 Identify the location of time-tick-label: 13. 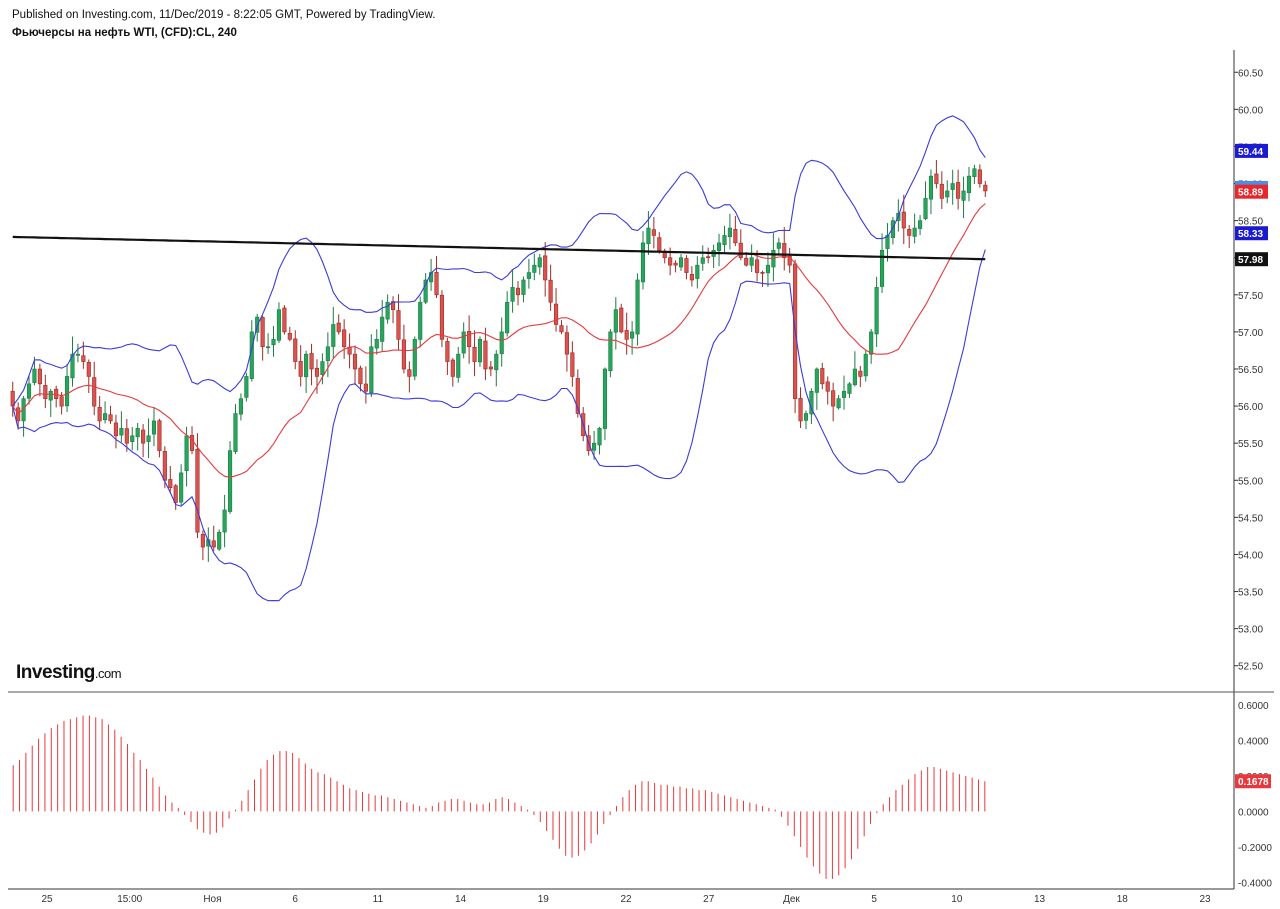
(1040, 899).